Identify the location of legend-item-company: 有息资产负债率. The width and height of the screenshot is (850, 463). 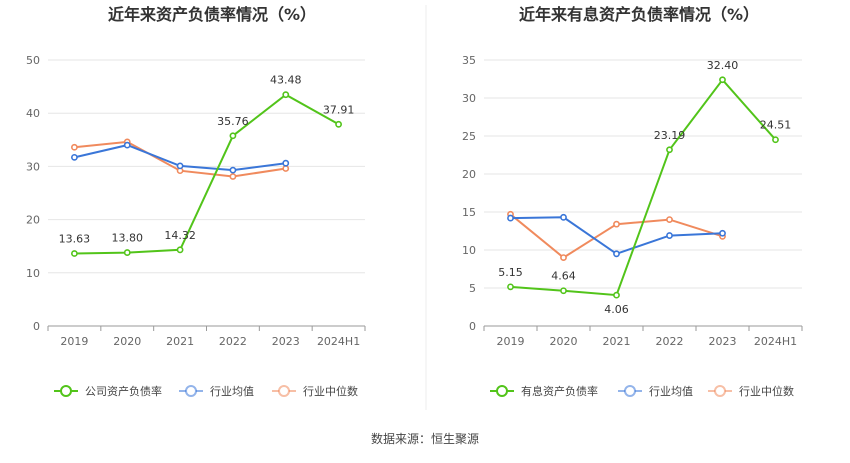
(544, 391).